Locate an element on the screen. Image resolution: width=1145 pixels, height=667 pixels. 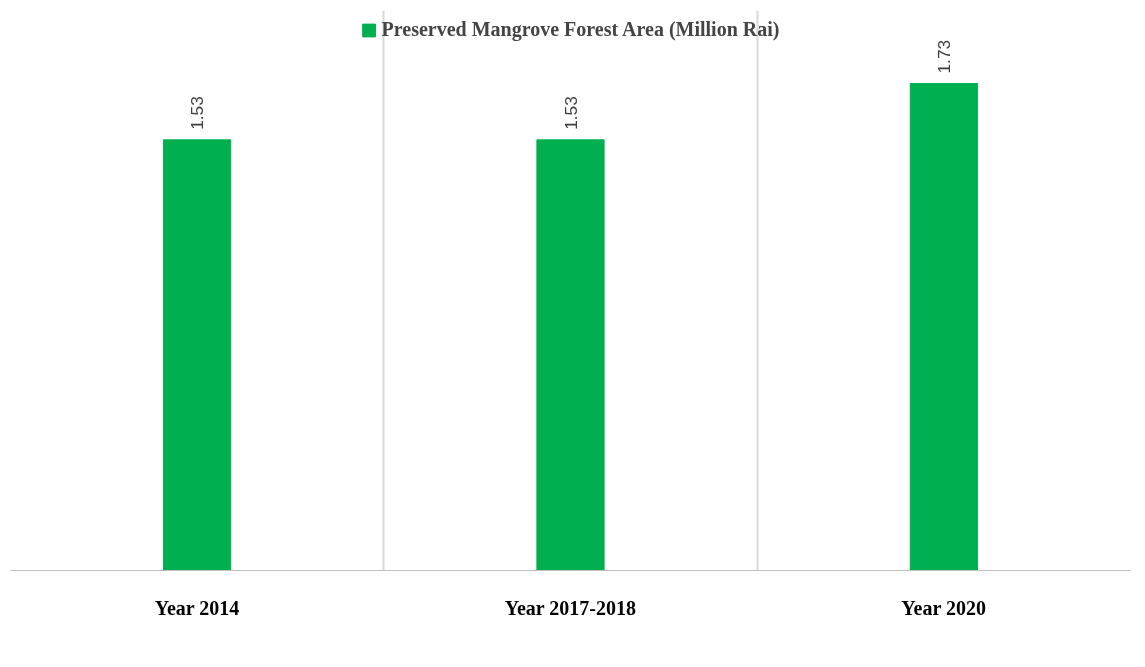
data-label: 1.73 is located at coordinates (943, 56).